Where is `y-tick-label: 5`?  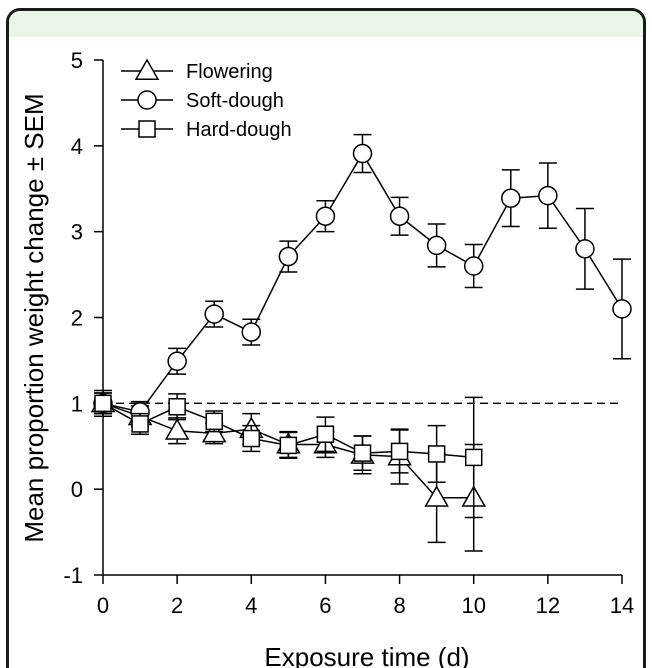 y-tick-label: 5 is located at coordinates (77, 60).